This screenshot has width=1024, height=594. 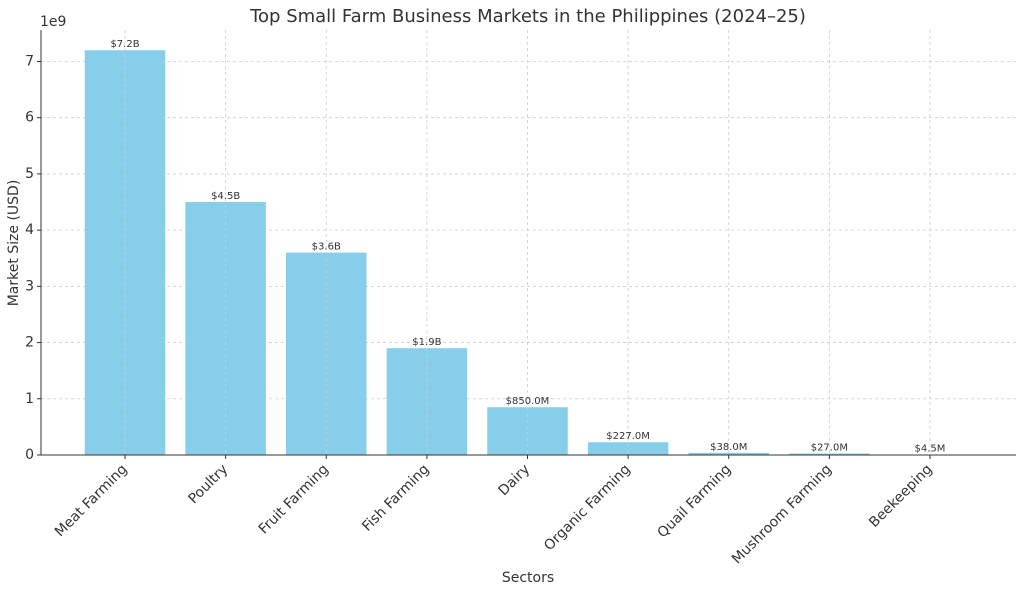 What do you see at coordinates (587, 507) in the screenshot?
I see `x-tick-label: Organic Farming` at bounding box center [587, 507].